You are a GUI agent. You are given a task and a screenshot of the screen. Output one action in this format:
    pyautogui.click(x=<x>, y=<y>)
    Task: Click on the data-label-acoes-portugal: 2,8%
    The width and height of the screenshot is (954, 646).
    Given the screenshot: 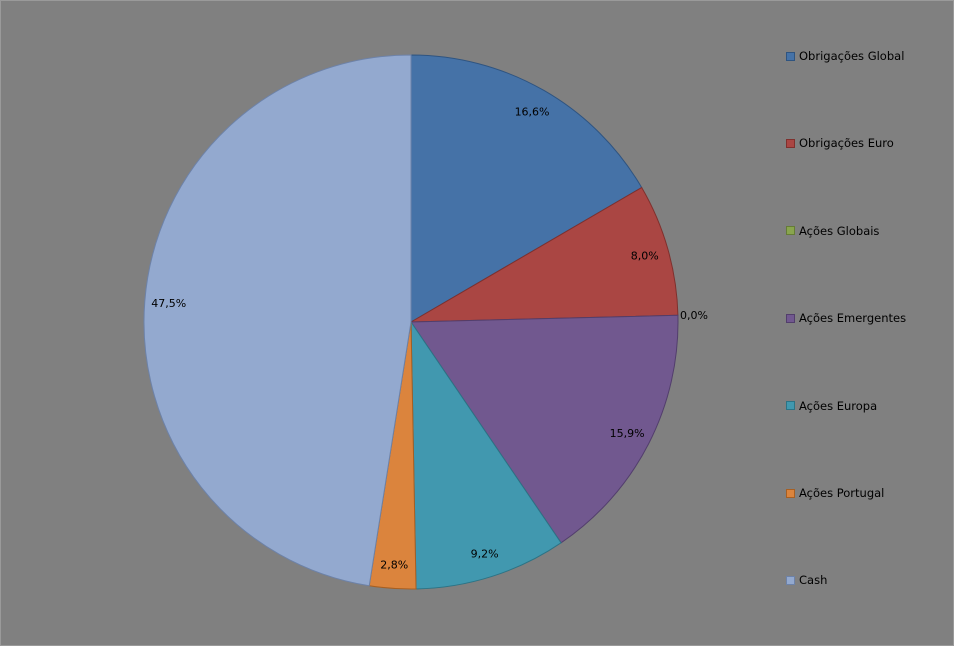 What is the action you would take?
    pyautogui.click(x=394, y=564)
    